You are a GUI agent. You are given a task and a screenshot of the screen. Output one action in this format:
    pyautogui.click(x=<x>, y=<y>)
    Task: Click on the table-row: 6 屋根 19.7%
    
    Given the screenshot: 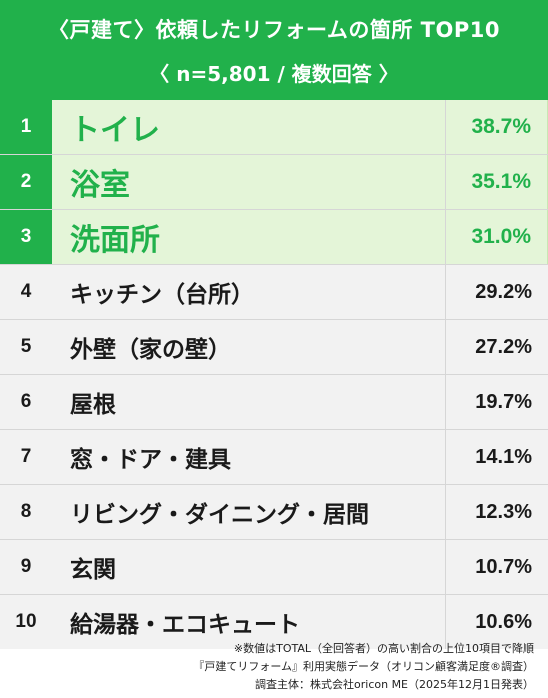 What is the action you would take?
    pyautogui.click(x=274, y=402)
    